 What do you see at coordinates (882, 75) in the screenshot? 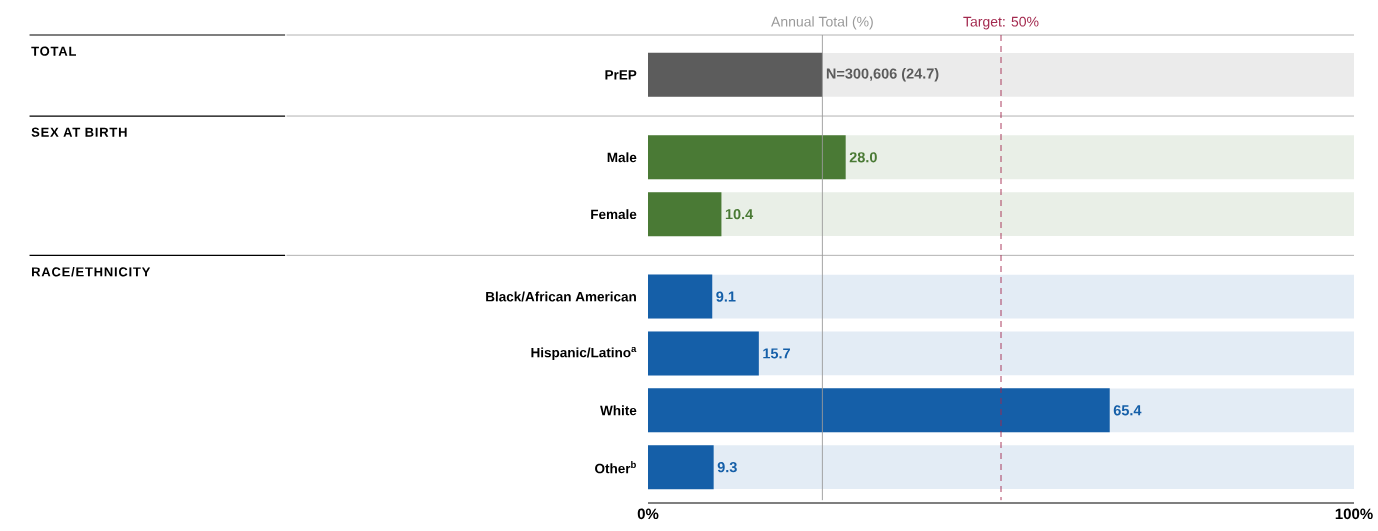
I see `data-label: N=300,606 (24.7)` at bounding box center [882, 75].